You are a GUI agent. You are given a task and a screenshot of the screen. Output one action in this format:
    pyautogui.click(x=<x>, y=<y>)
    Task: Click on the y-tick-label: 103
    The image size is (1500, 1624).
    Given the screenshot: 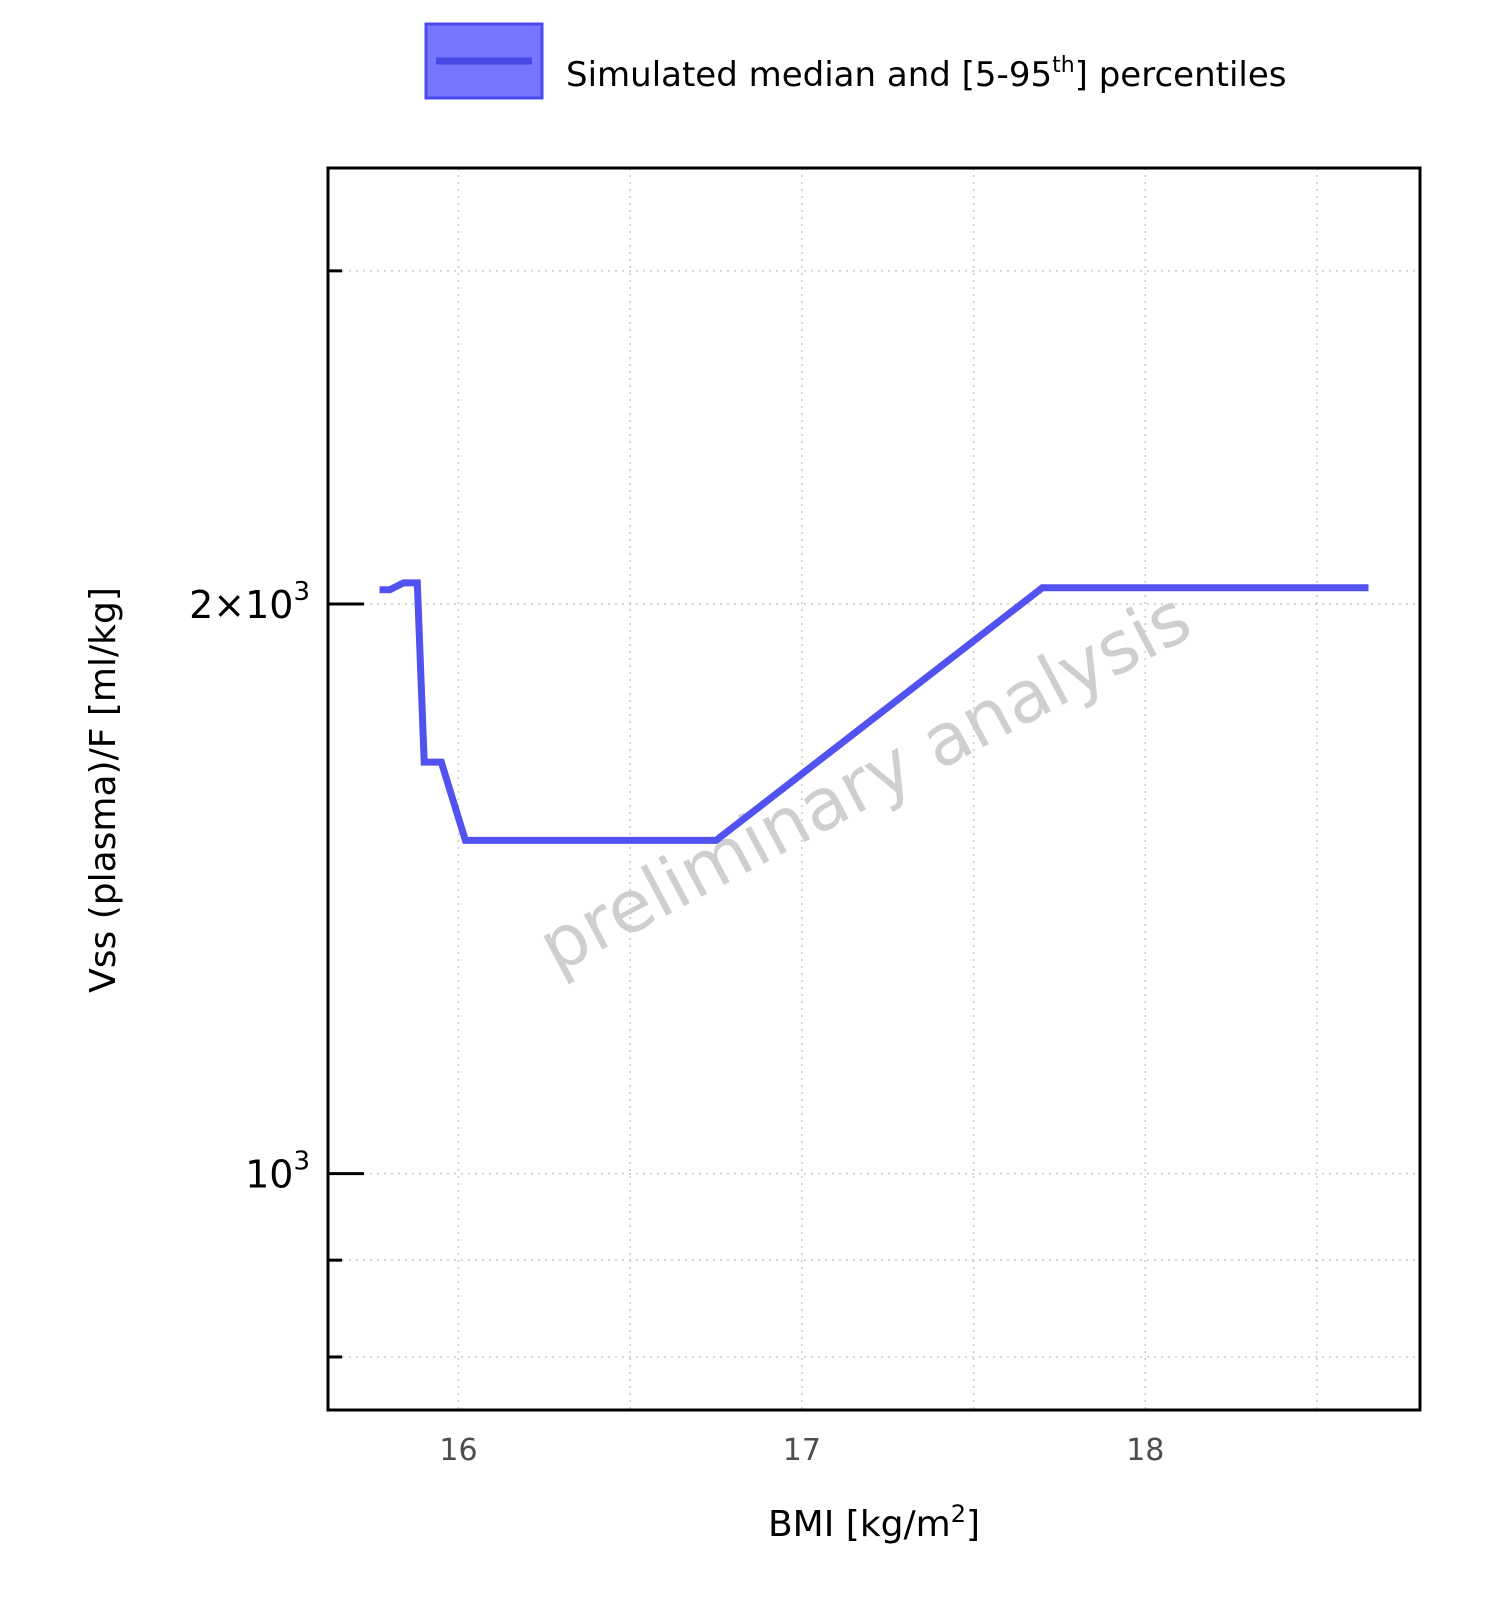 What is the action you would take?
    pyautogui.click(x=277, y=1172)
    